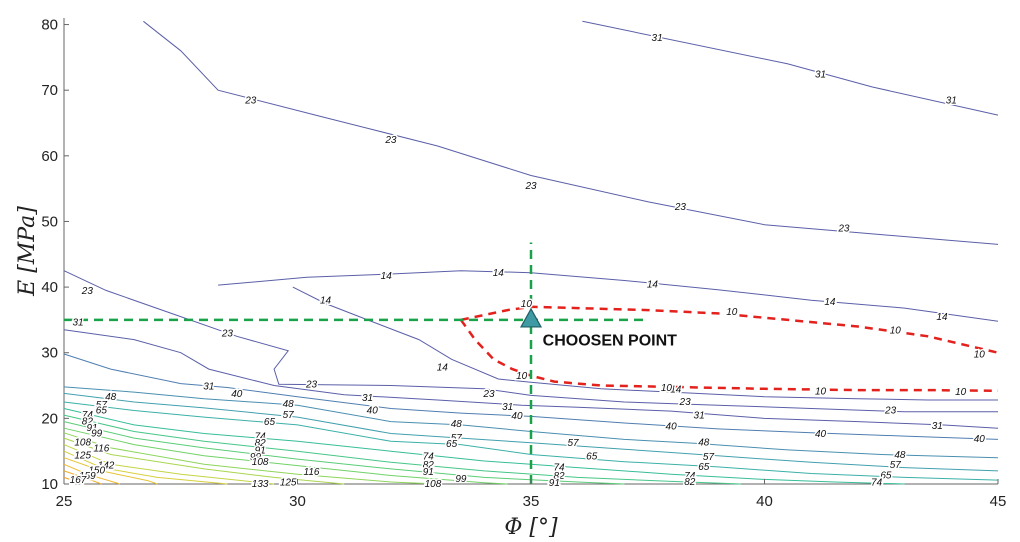 This screenshot has width=1020, height=542. What do you see at coordinates (82, 456) in the screenshot?
I see `contour-label: 125` at bounding box center [82, 456].